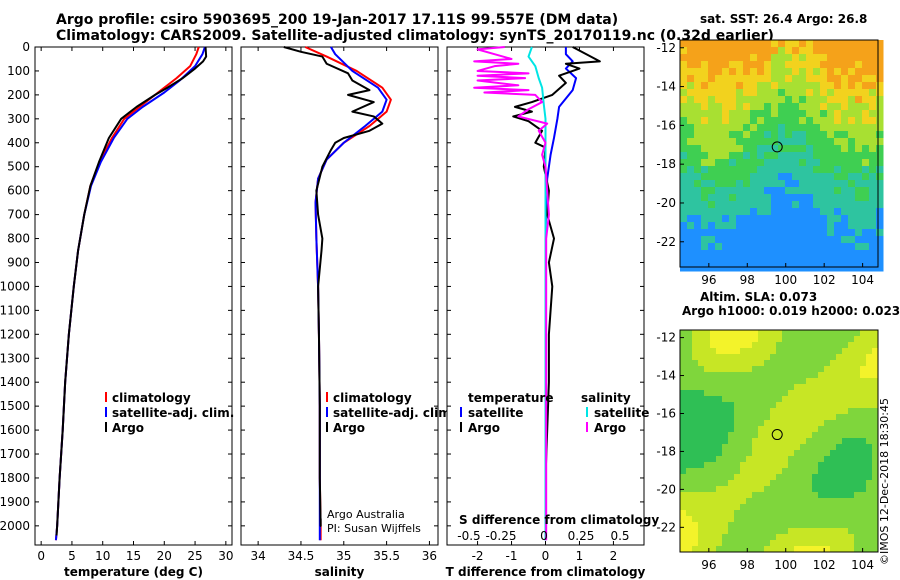 Image resolution: width=900 pixels, height=580 pixels. Describe the element at coordinates (791, 311) in the screenshot. I see `sla-map-subtitle: Argo h1000: 0.019 h2000: 0.023` at that location.